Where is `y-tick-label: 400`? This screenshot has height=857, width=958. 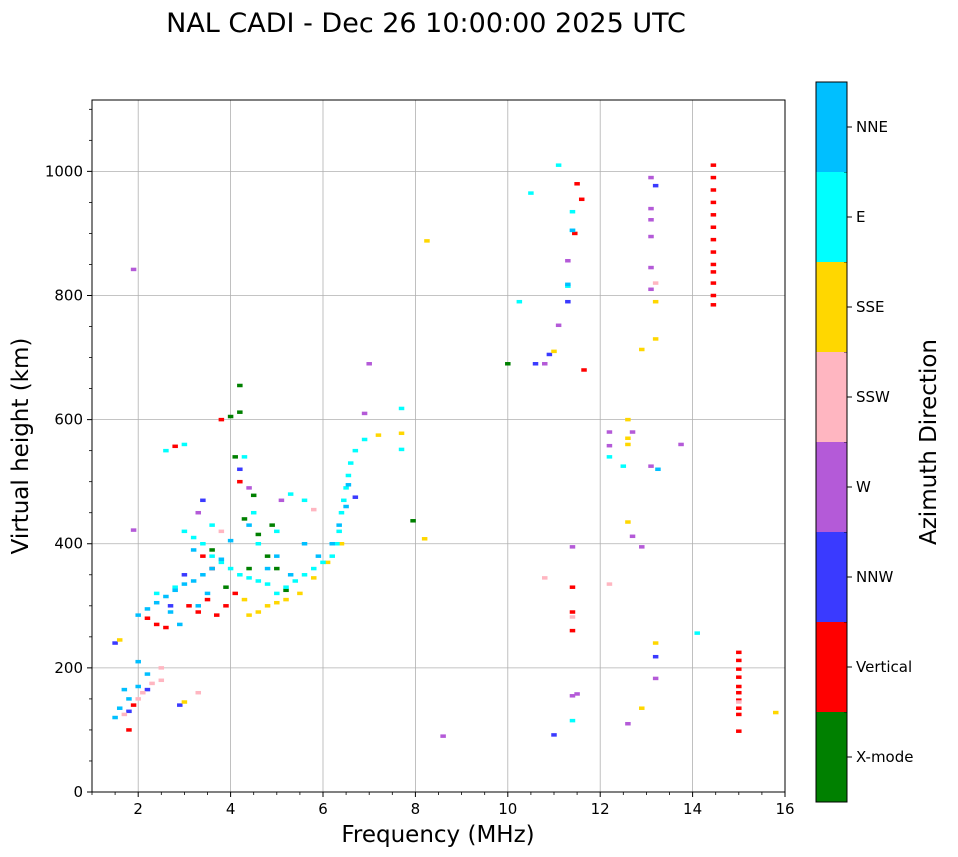 y-tick-label: 400 is located at coordinates (68, 544).